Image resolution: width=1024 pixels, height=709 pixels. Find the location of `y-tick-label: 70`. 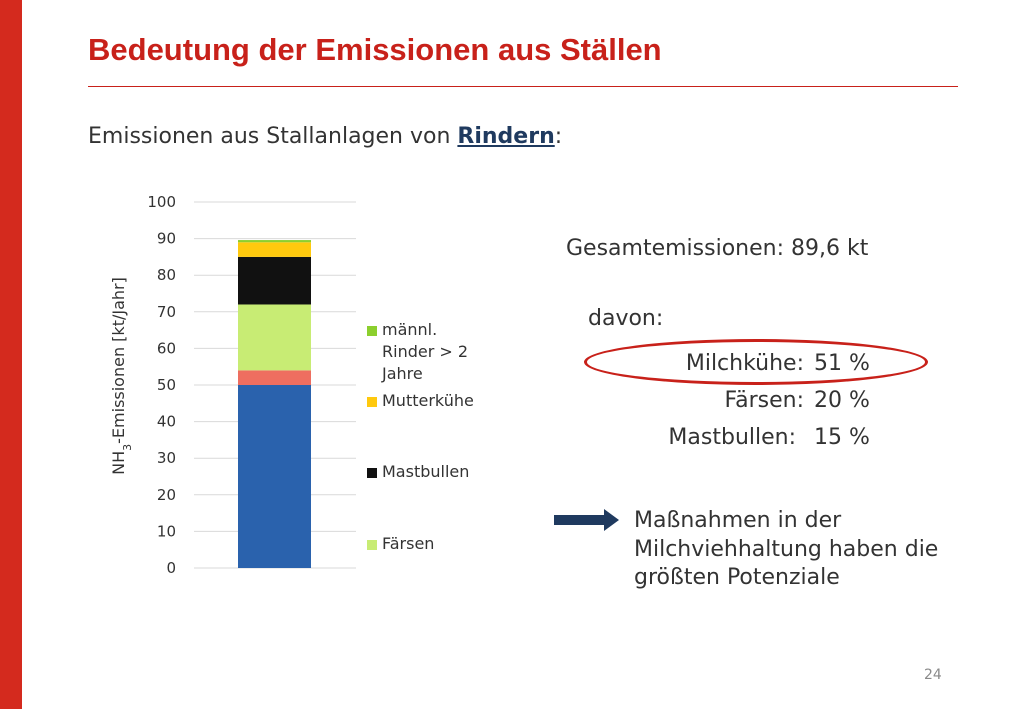

y-tick-label: 70 is located at coordinates (166, 312).